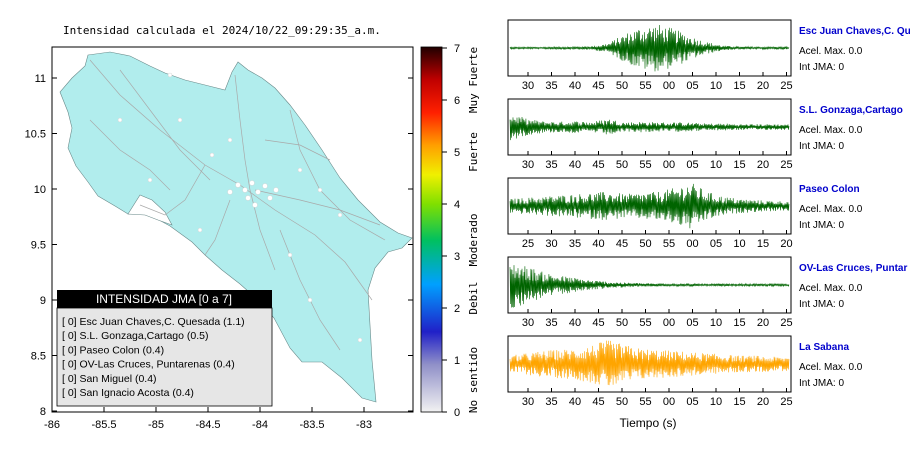  Describe the element at coordinates (851, 110) in the screenshot. I see `station-name: S.L. Gonzaga,Cartago` at that location.